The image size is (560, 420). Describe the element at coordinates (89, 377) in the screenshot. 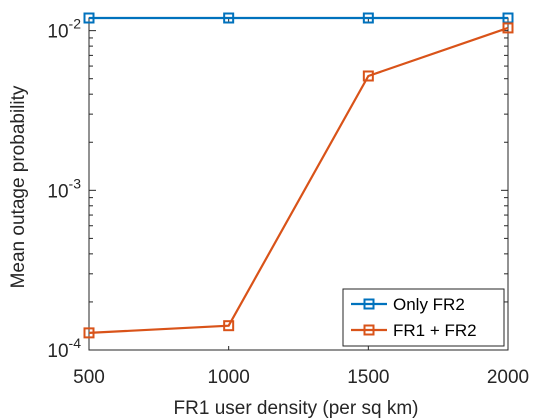

I see `x-tick-label: 500` at that location.